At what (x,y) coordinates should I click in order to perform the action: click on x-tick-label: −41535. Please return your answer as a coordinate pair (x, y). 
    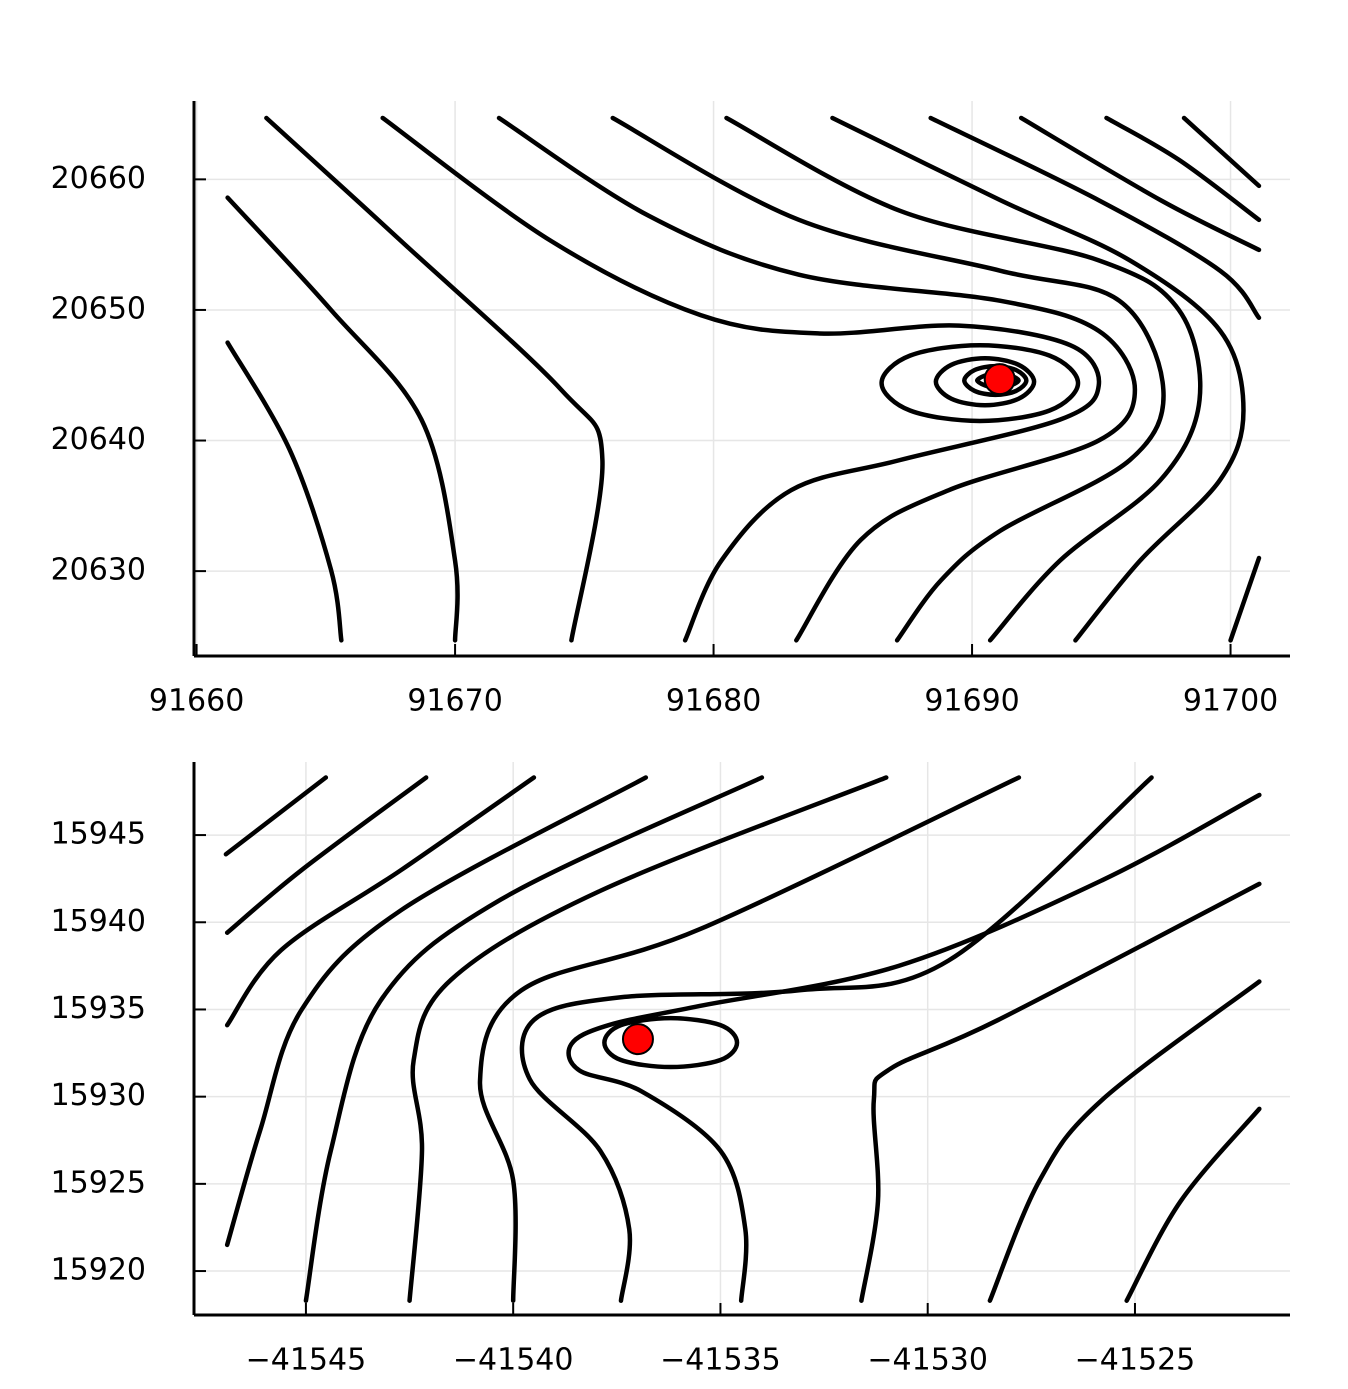
    Looking at the image, I should click on (720, 1360).